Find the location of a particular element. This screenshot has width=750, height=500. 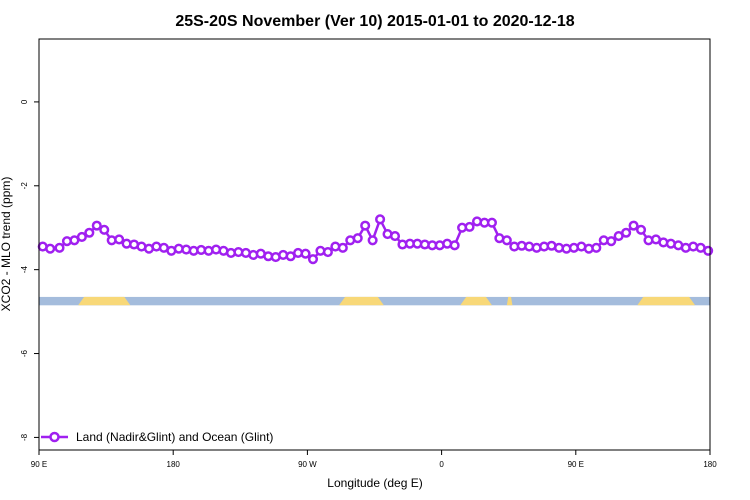

y-tick-label: -8 is located at coordinates (24, 437).